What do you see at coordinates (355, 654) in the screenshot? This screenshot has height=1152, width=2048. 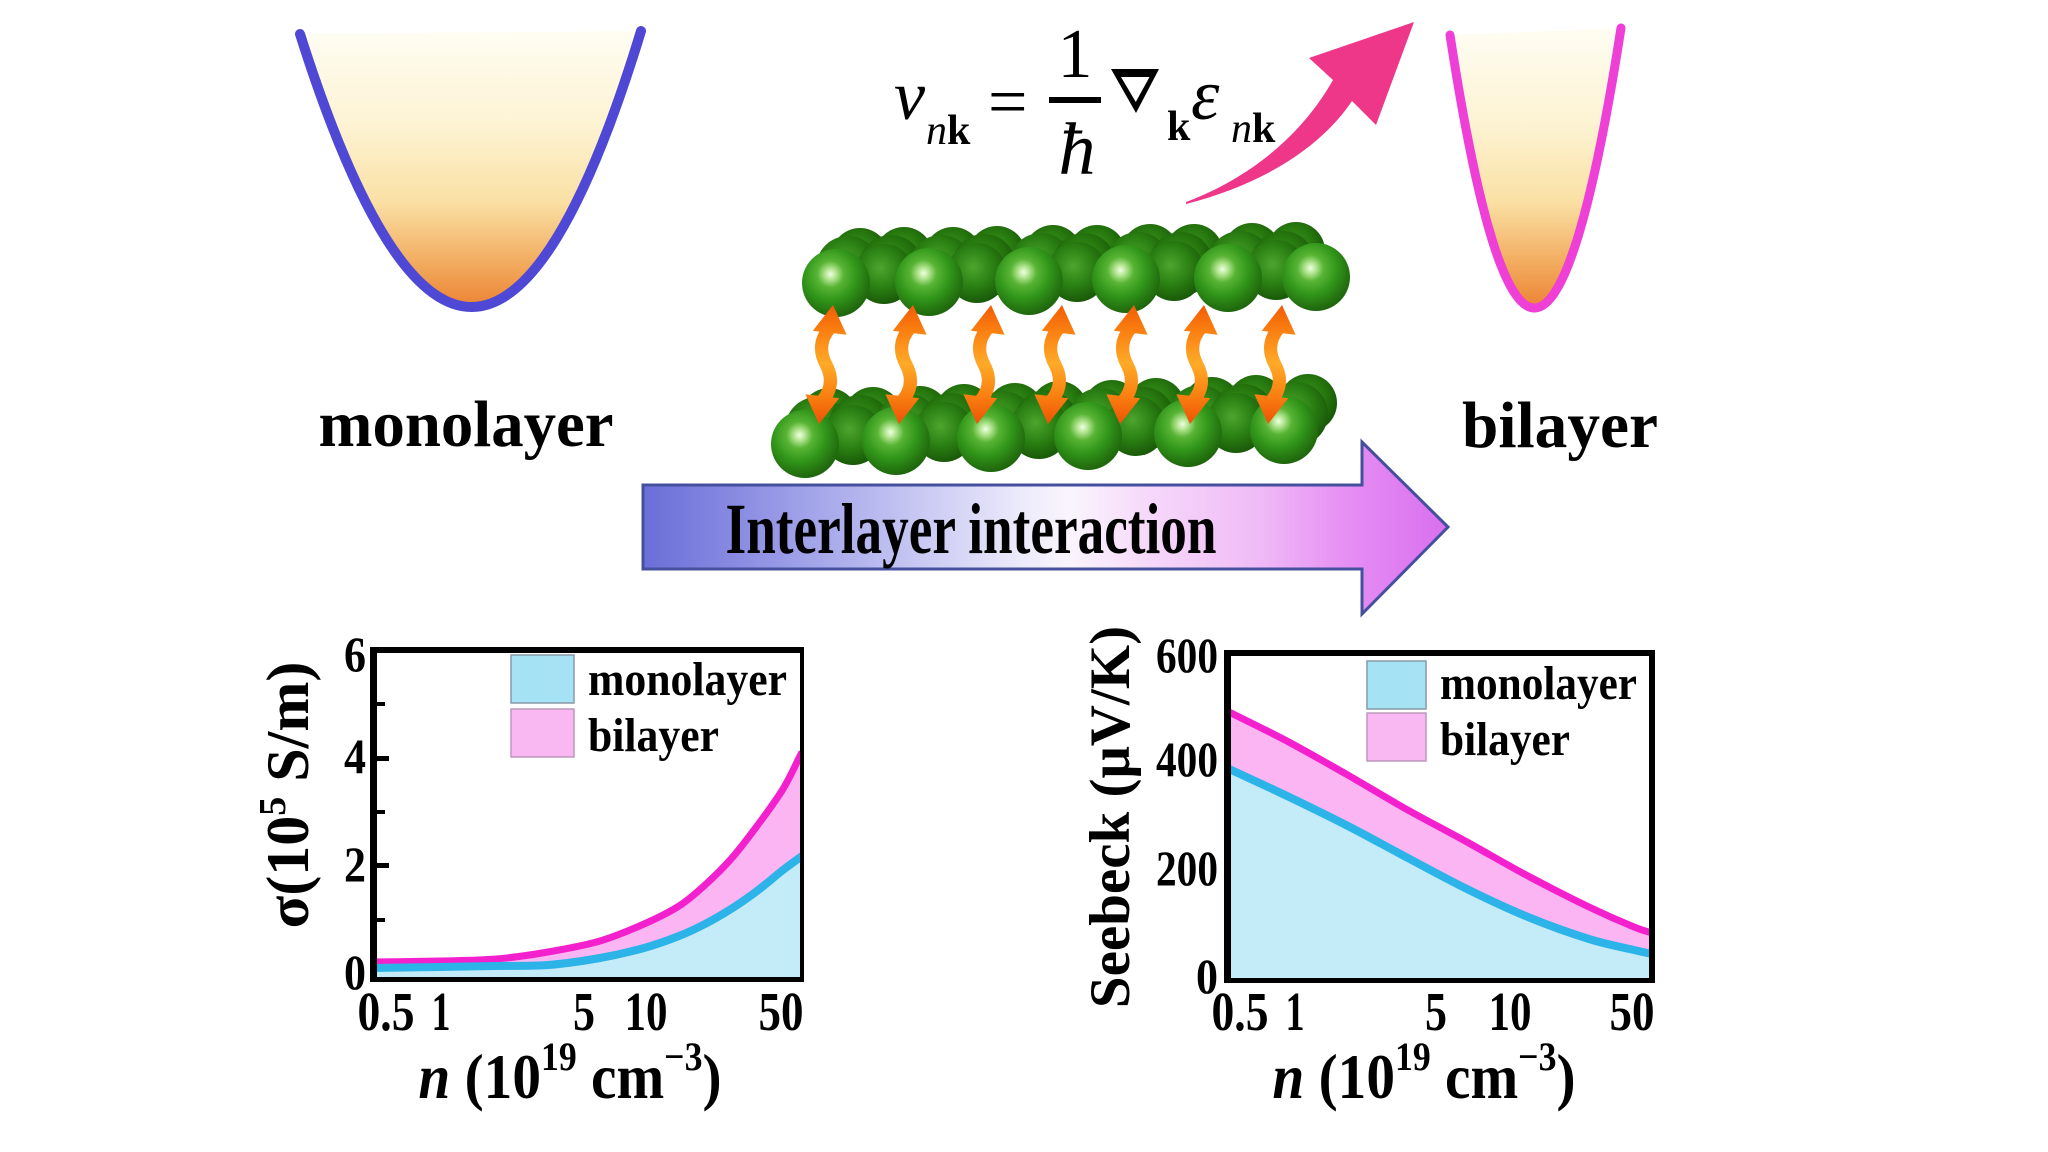 I see `svg-text: 6` at bounding box center [355, 654].